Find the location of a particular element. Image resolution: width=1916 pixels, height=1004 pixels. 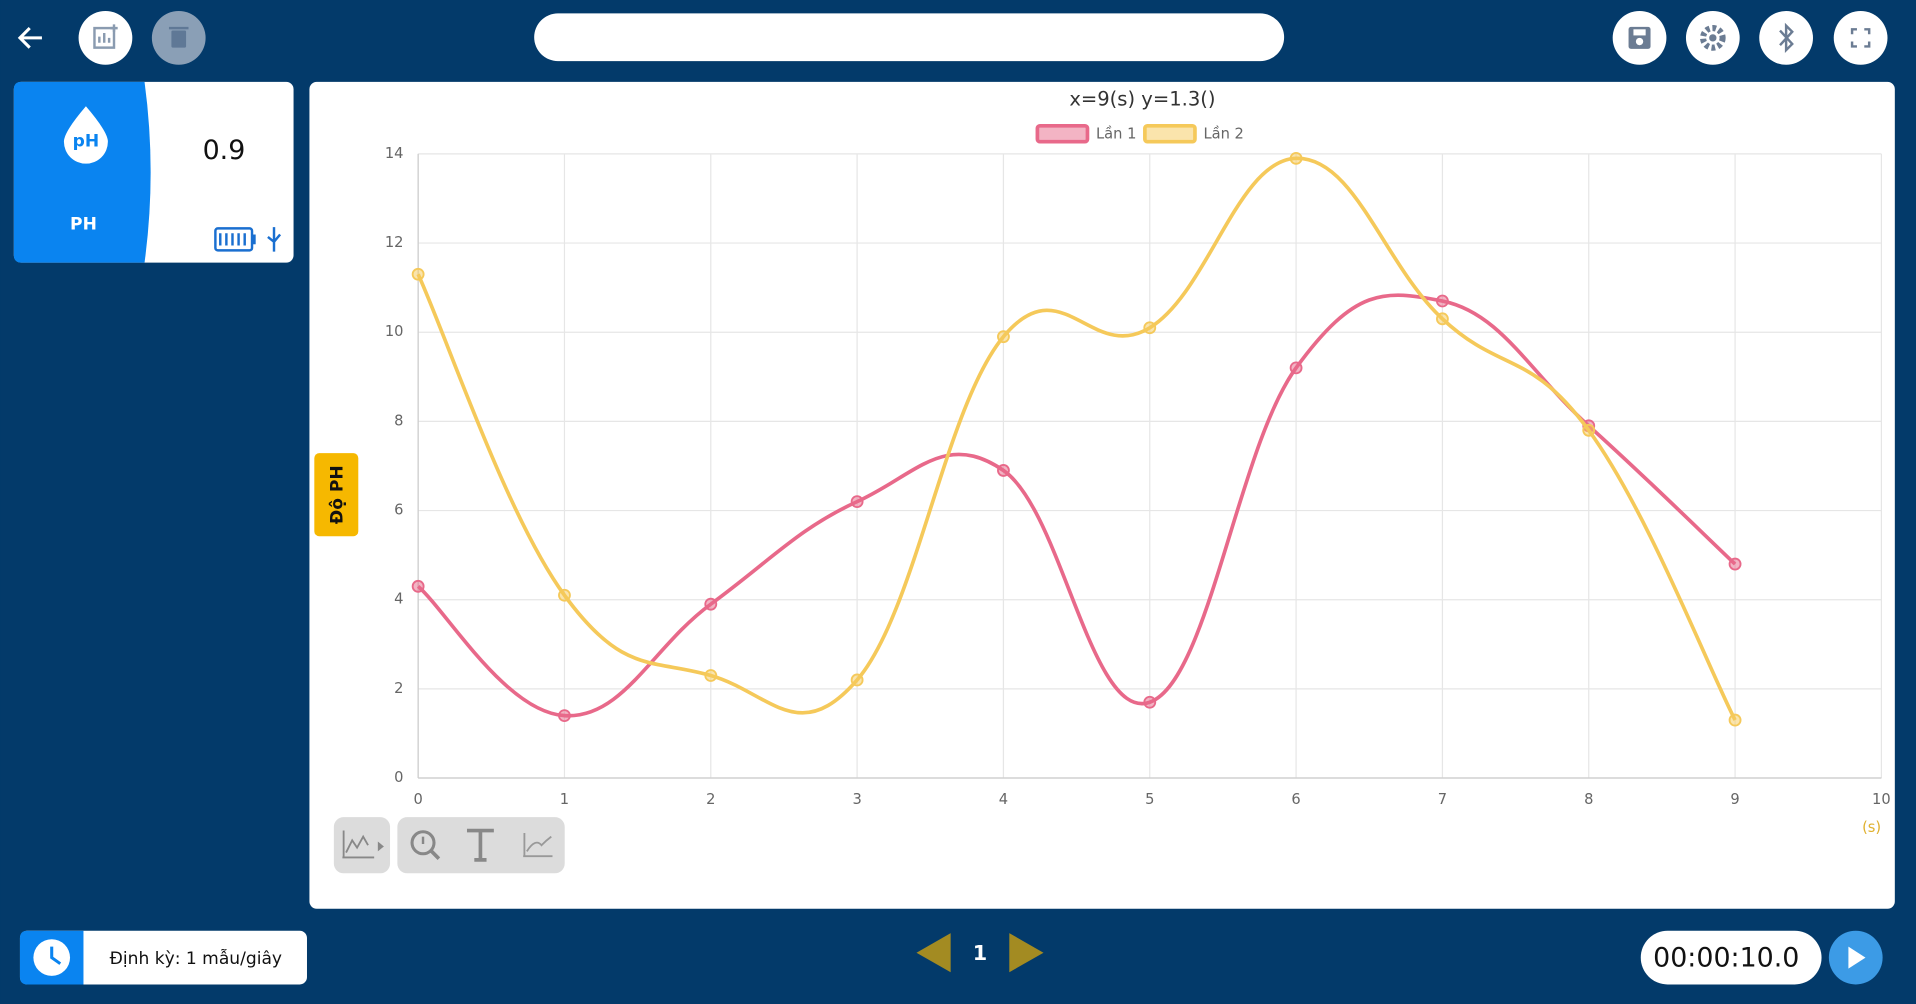

ph-icon-label: pH is located at coordinates (86, 142).